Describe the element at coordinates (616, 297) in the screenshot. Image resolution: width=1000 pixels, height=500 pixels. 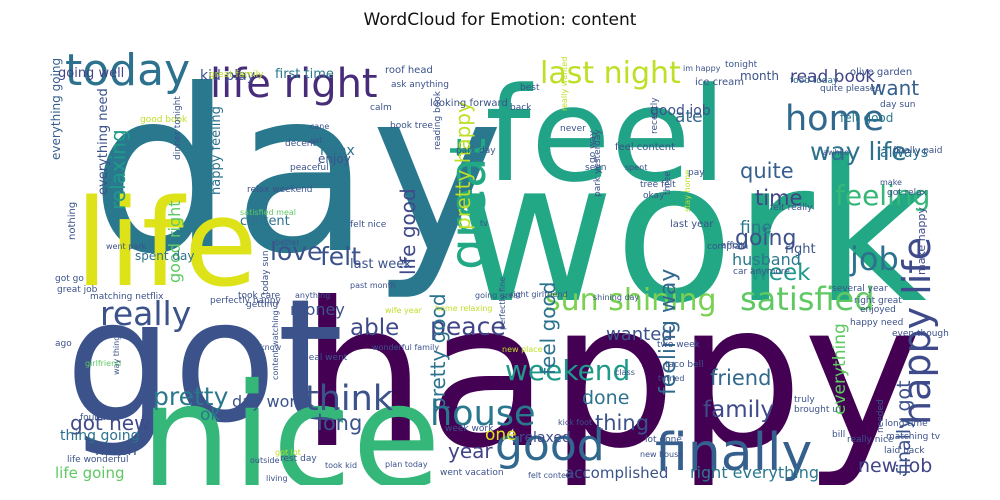
I see `word-shining-day: shining day` at that location.